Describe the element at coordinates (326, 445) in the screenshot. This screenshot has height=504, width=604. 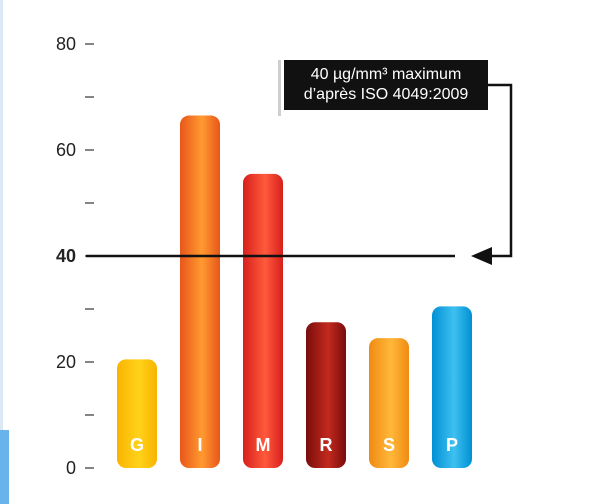
I see `bar-label-r: R` at that location.